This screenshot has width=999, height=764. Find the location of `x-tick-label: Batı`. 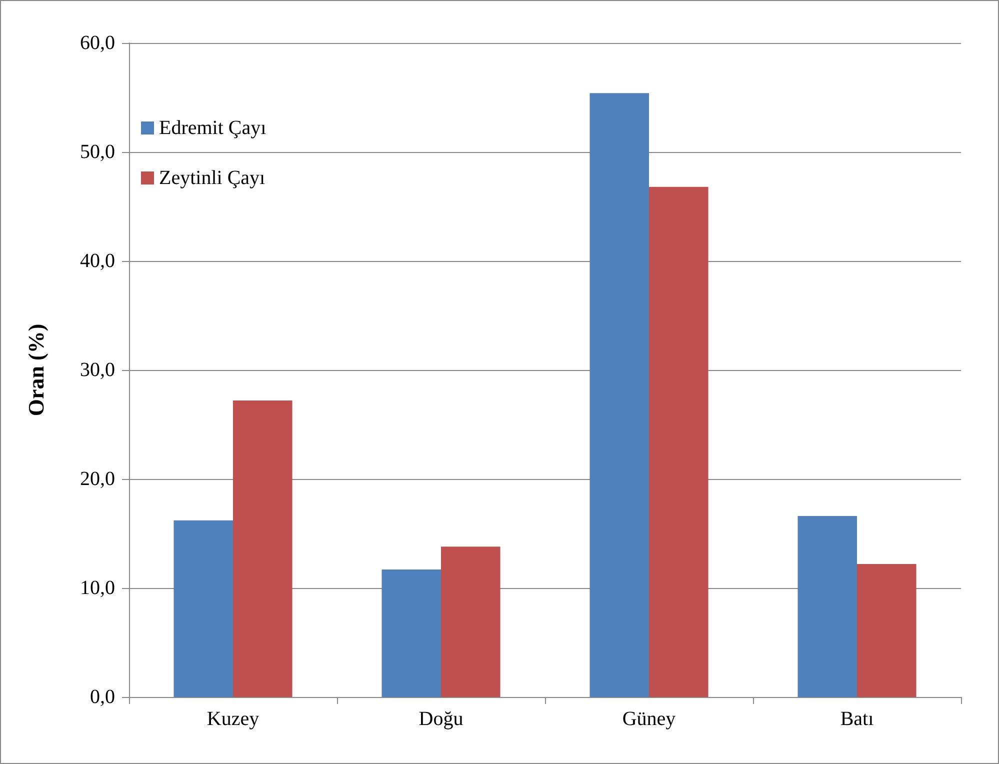

x-tick-label: Batı is located at coordinates (857, 719).